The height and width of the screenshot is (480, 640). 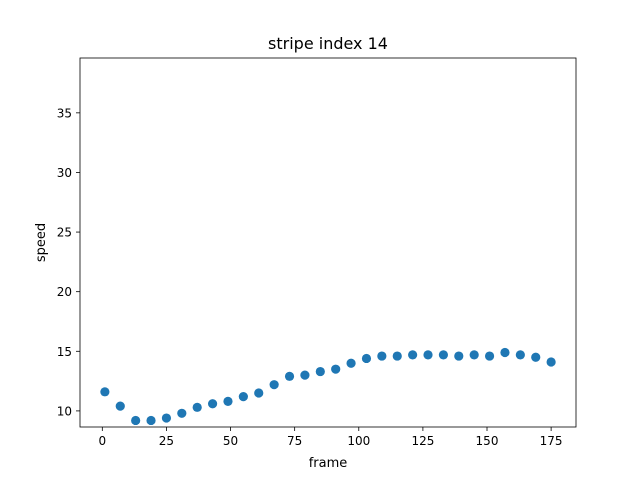 I want to click on y-axis-ticks: 10 15 20 25 30 35, so click(x=68, y=262).